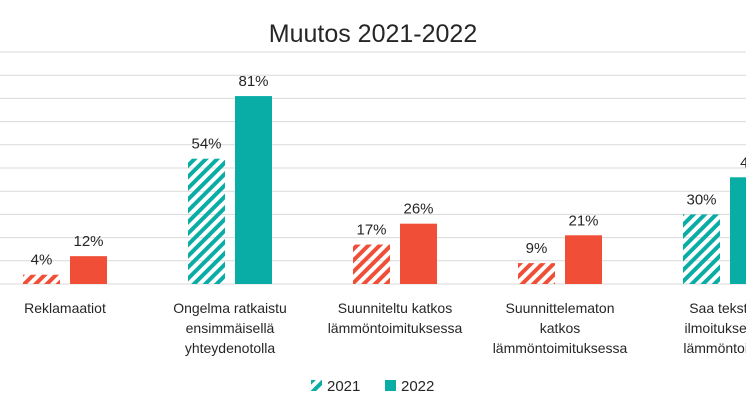 The width and height of the screenshot is (746, 419). Describe the element at coordinates (230, 308) in the screenshot. I see `category-label: Ongelma ratkaistu` at that location.